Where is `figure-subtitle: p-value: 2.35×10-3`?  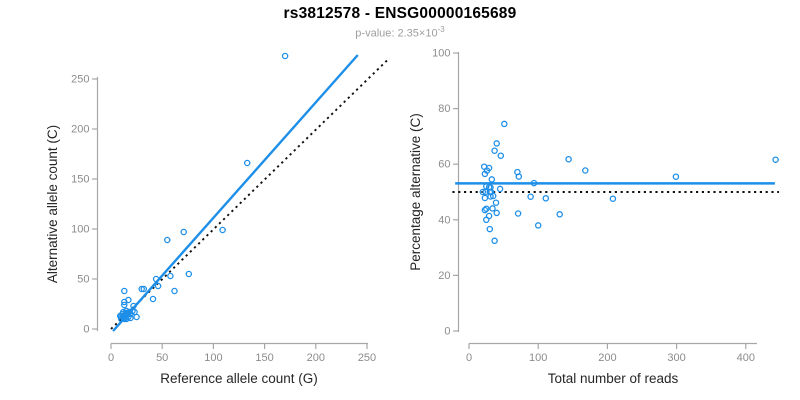 figure-subtitle: p-value: 2.35×10-3 is located at coordinates (400, 32).